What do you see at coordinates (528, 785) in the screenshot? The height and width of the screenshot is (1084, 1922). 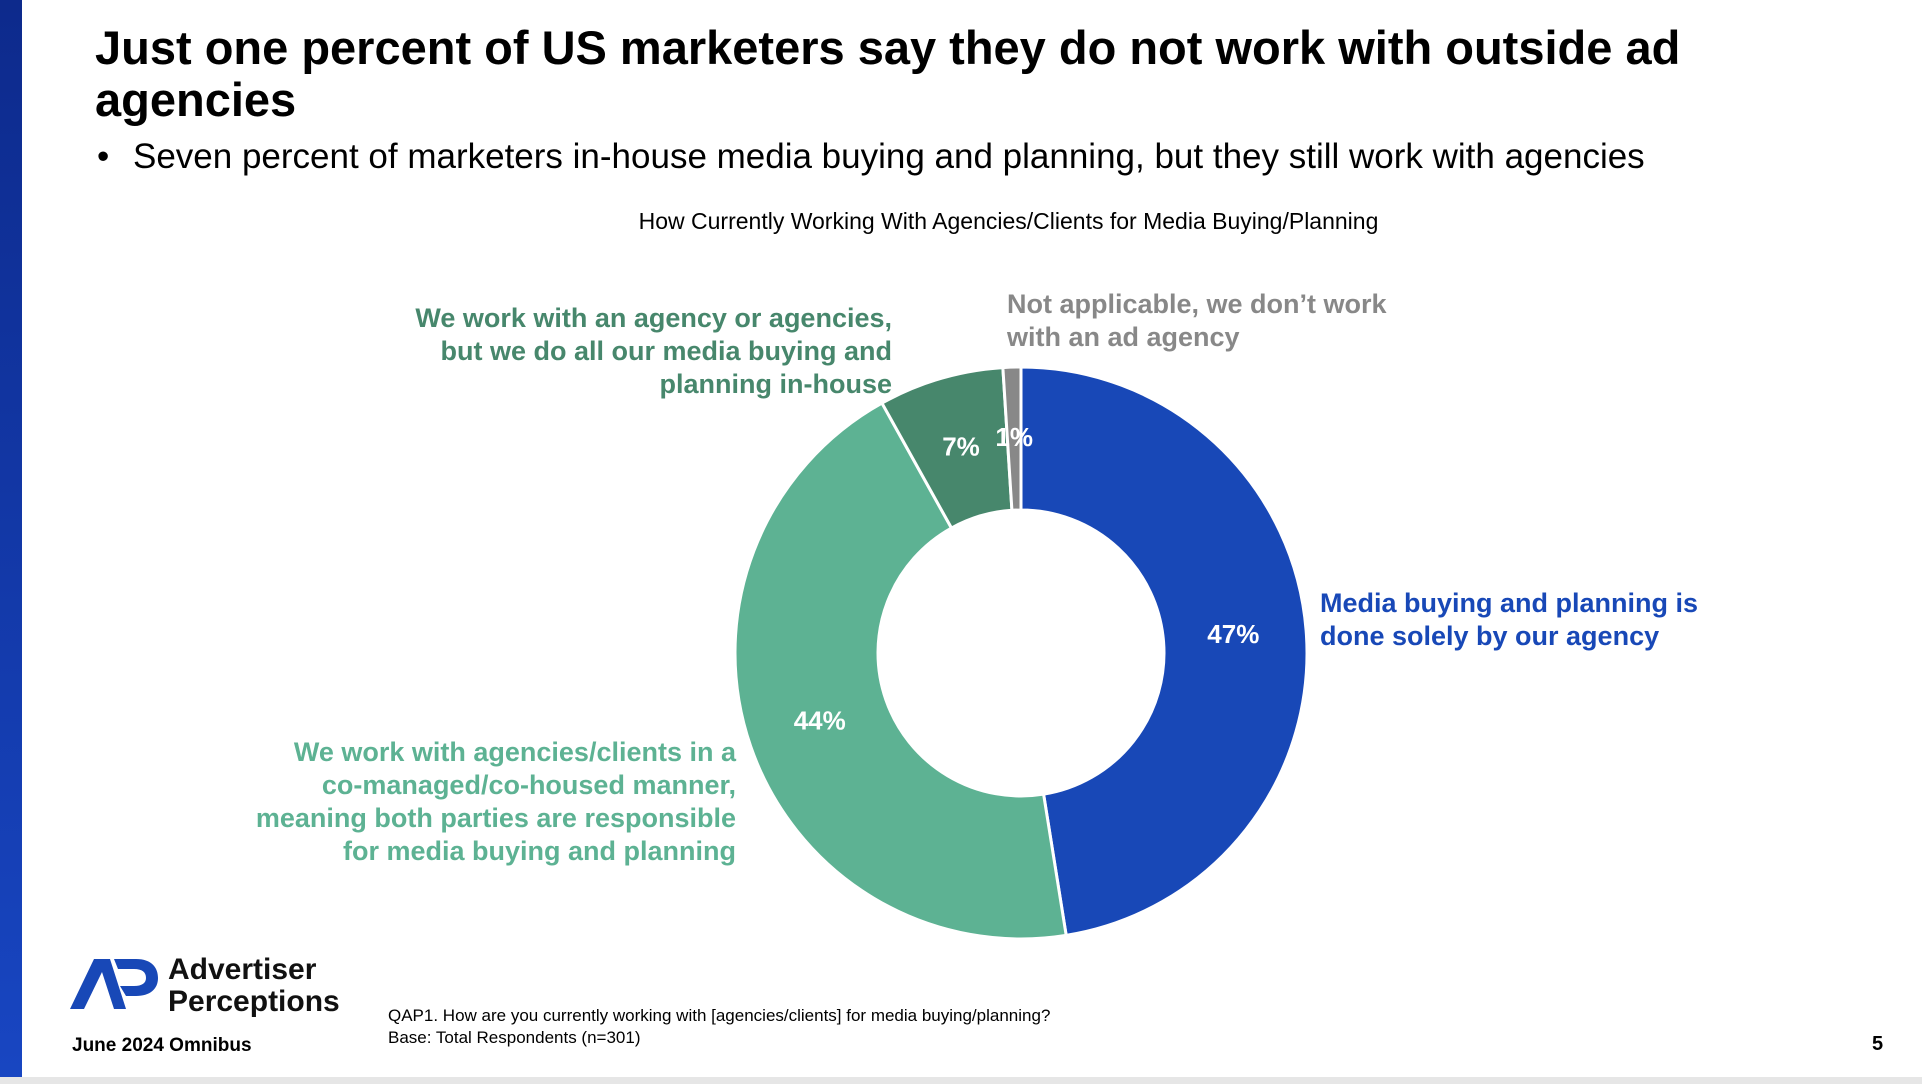 I see `label-line: co-managed/co-housed manner,` at bounding box center [528, 785].